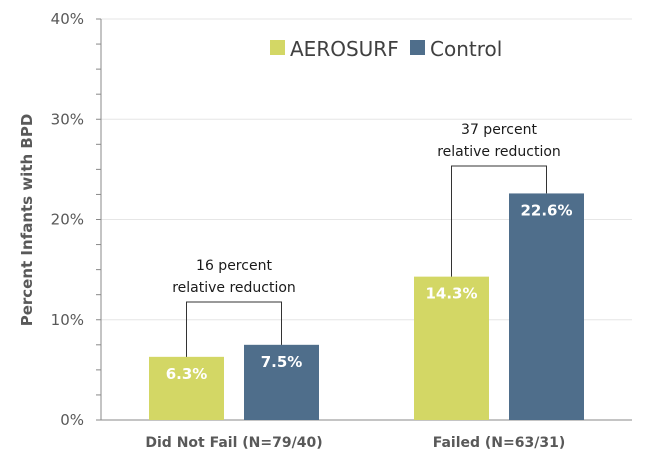  I want to click on category-label: Failed (N=63/31), so click(499, 443).